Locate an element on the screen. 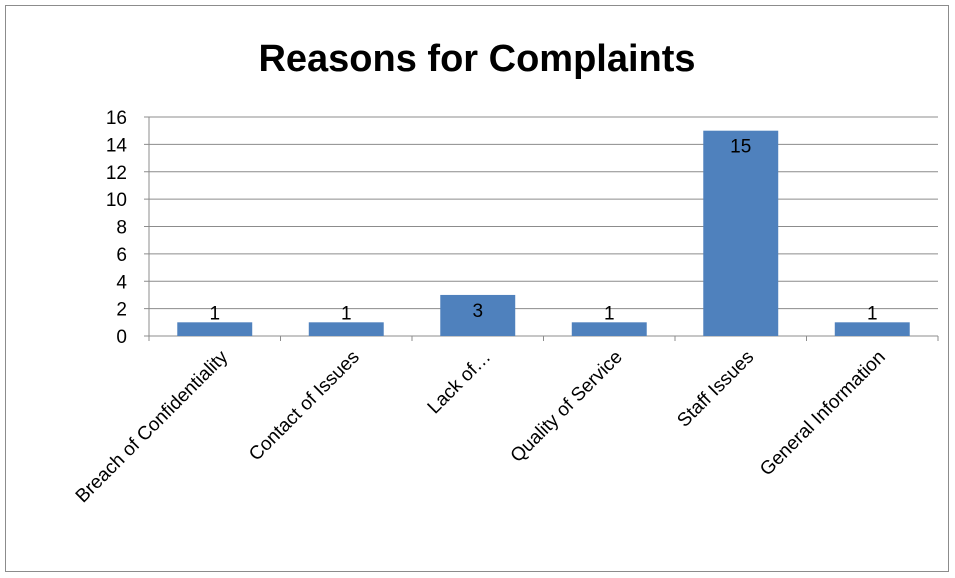 The width and height of the screenshot is (955, 578). y-tick-label: 16 is located at coordinates (116, 118).